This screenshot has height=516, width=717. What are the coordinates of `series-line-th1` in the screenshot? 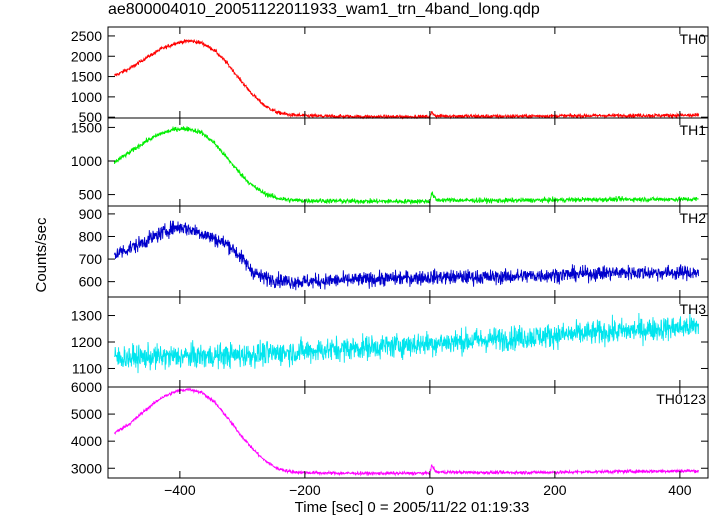 It's located at (406, 165).